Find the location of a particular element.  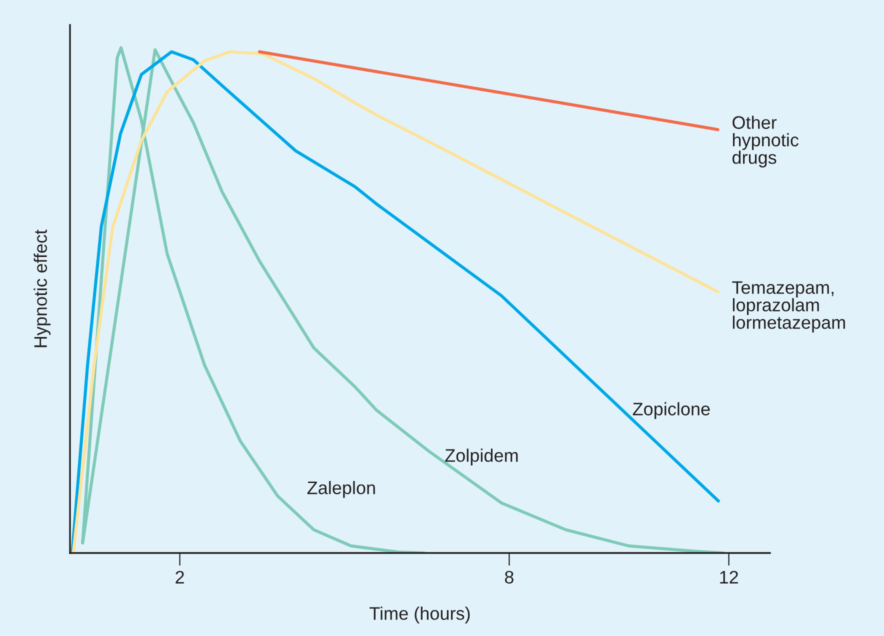

series-label: Other hypnotic drugs is located at coordinates (765, 142).